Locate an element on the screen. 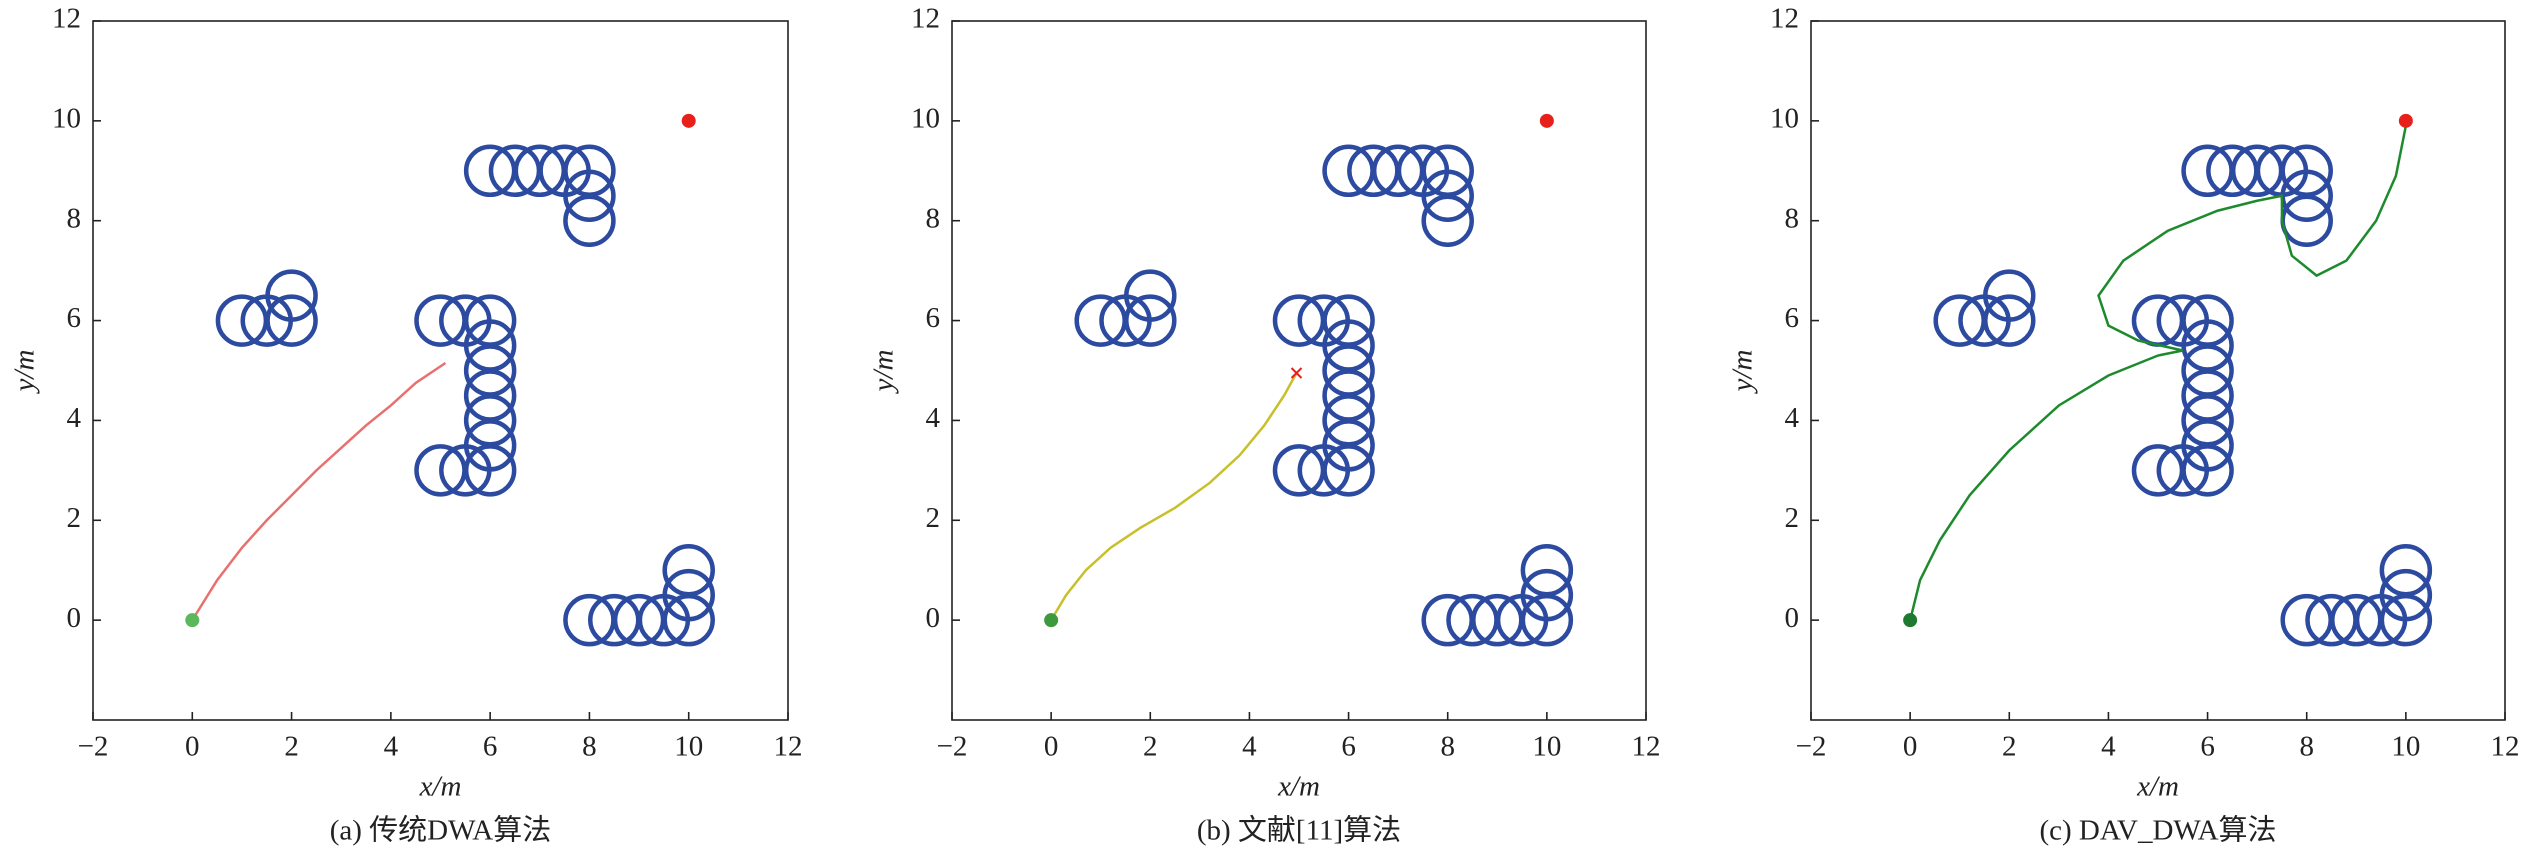 This screenshot has height=861, width=2526. caption: (a) 传统DWA算法 is located at coordinates (440, 830).